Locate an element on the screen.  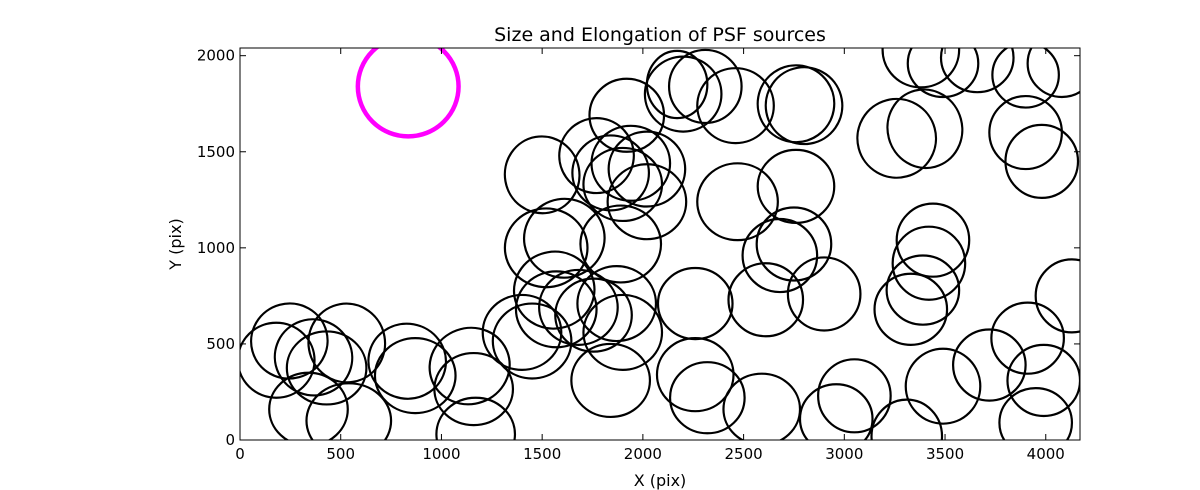
y-axis-label: Y (pix) is located at coordinates (175, 244).